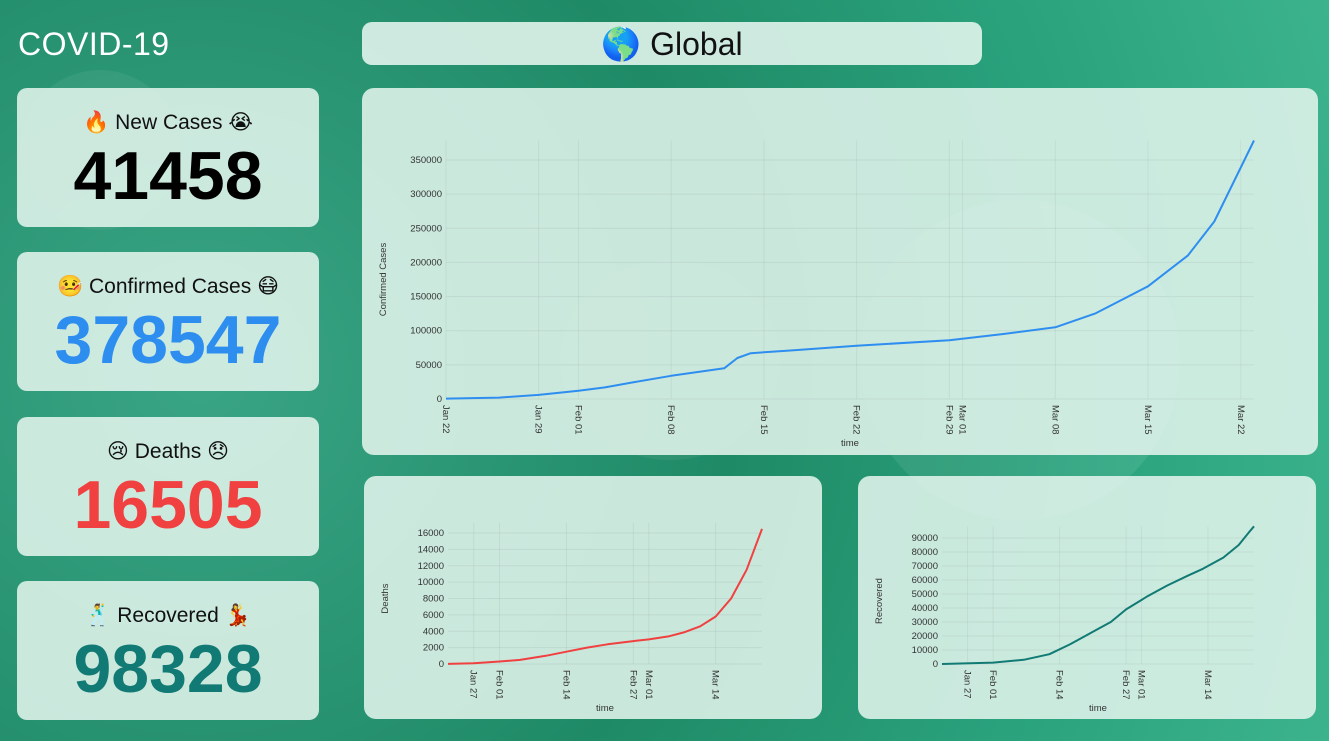 This screenshot has height=741, width=1329. Describe the element at coordinates (426, 194) in the screenshot. I see `y-tick-label: 300000` at that location.